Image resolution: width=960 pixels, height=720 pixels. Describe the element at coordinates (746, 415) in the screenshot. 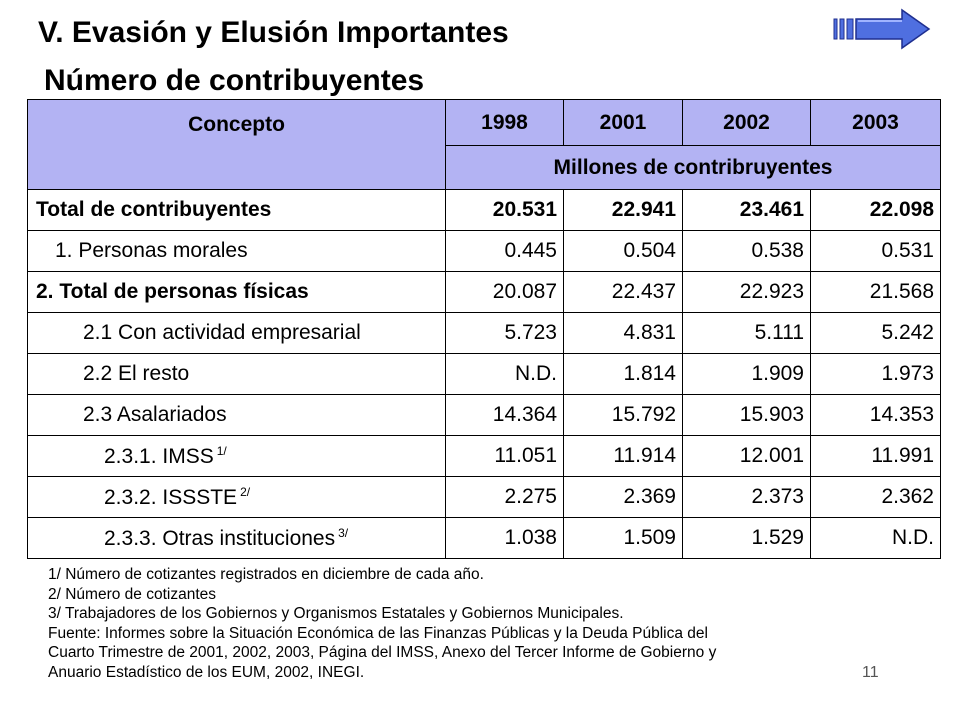

I see `cell-value: 15.903` at that location.